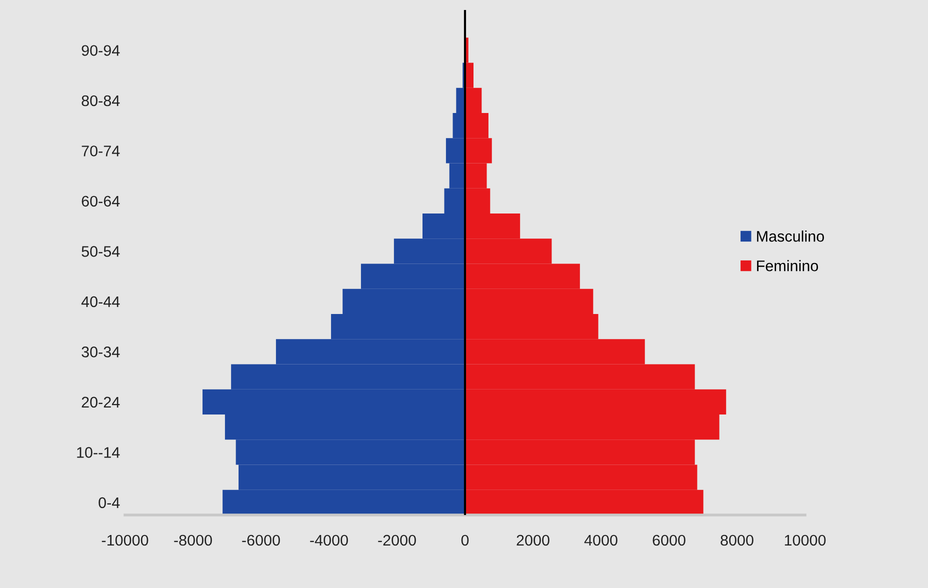 This screenshot has height=588, width=928. I want to click on y-tick-label: 50-54, so click(101, 251).